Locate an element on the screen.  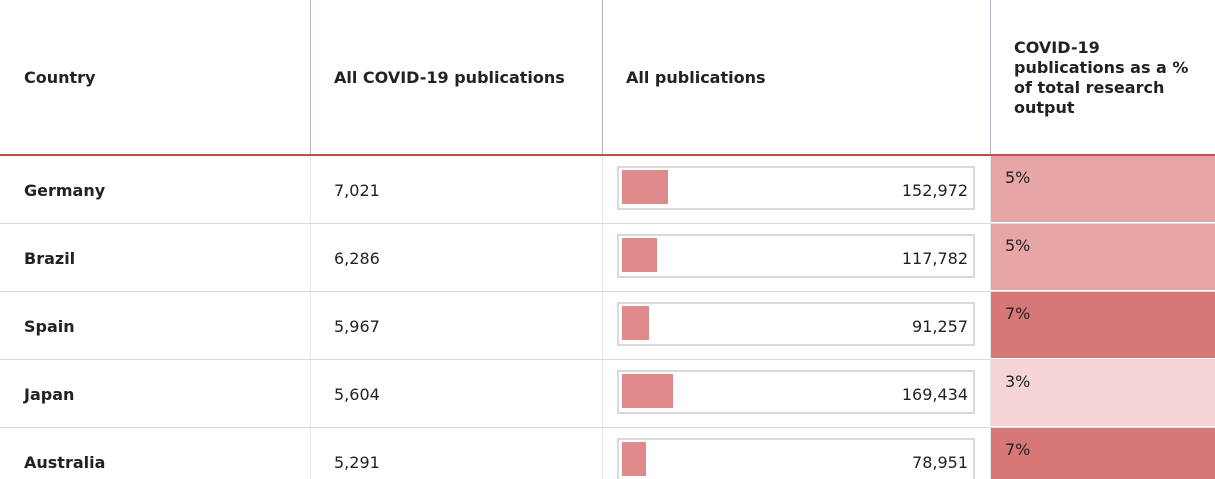
covid-cell: 5,604 is located at coordinates (357, 394).